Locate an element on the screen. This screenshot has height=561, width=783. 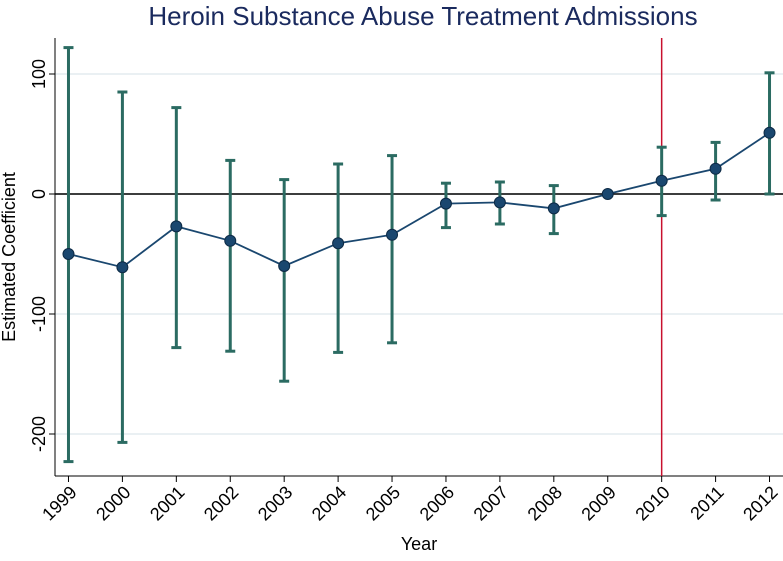
x-tick-label: 2008 is located at coordinates (545, 503).